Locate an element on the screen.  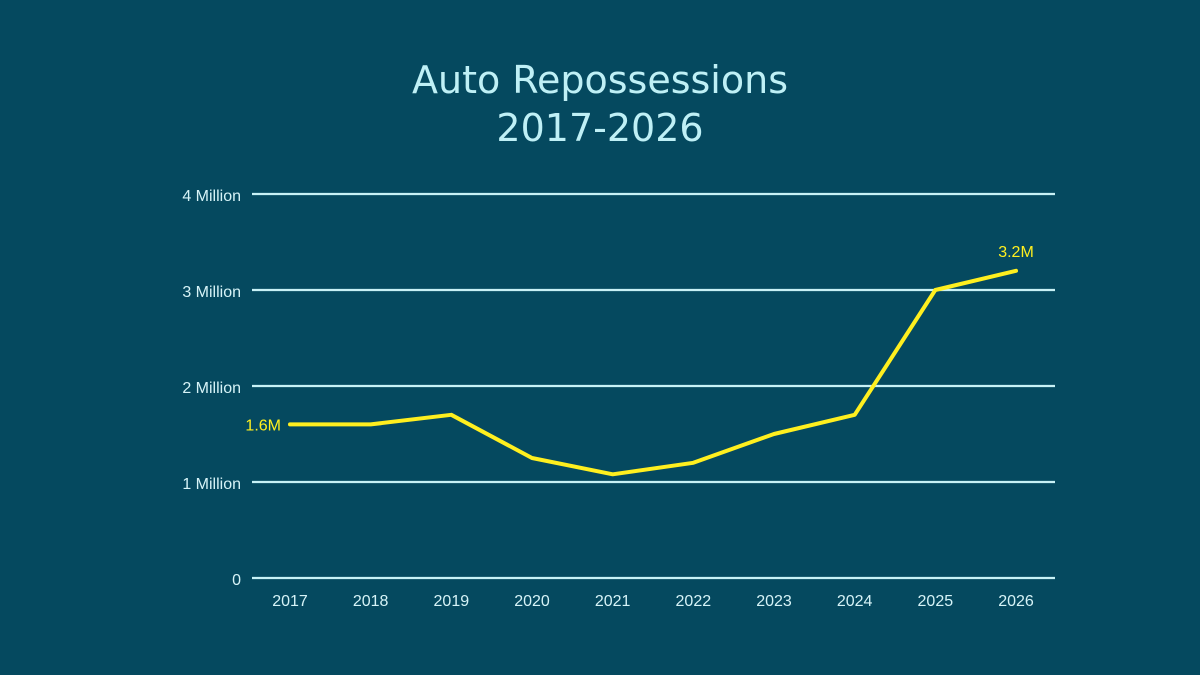
x-tick-label: 2026 is located at coordinates (1016, 601).